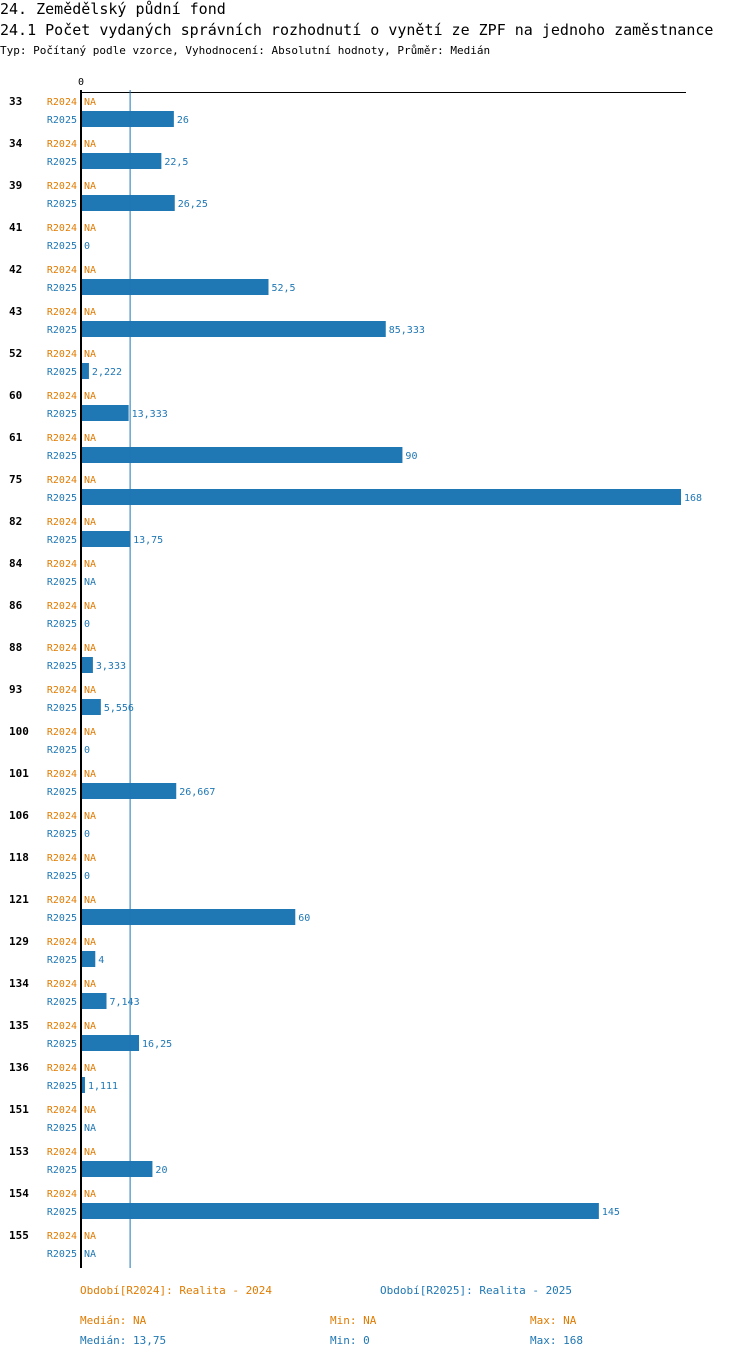 The height and width of the screenshot is (1358, 750). Describe the element at coordinates (19, 1193) in the screenshot. I see `category-label: 154` at that location.